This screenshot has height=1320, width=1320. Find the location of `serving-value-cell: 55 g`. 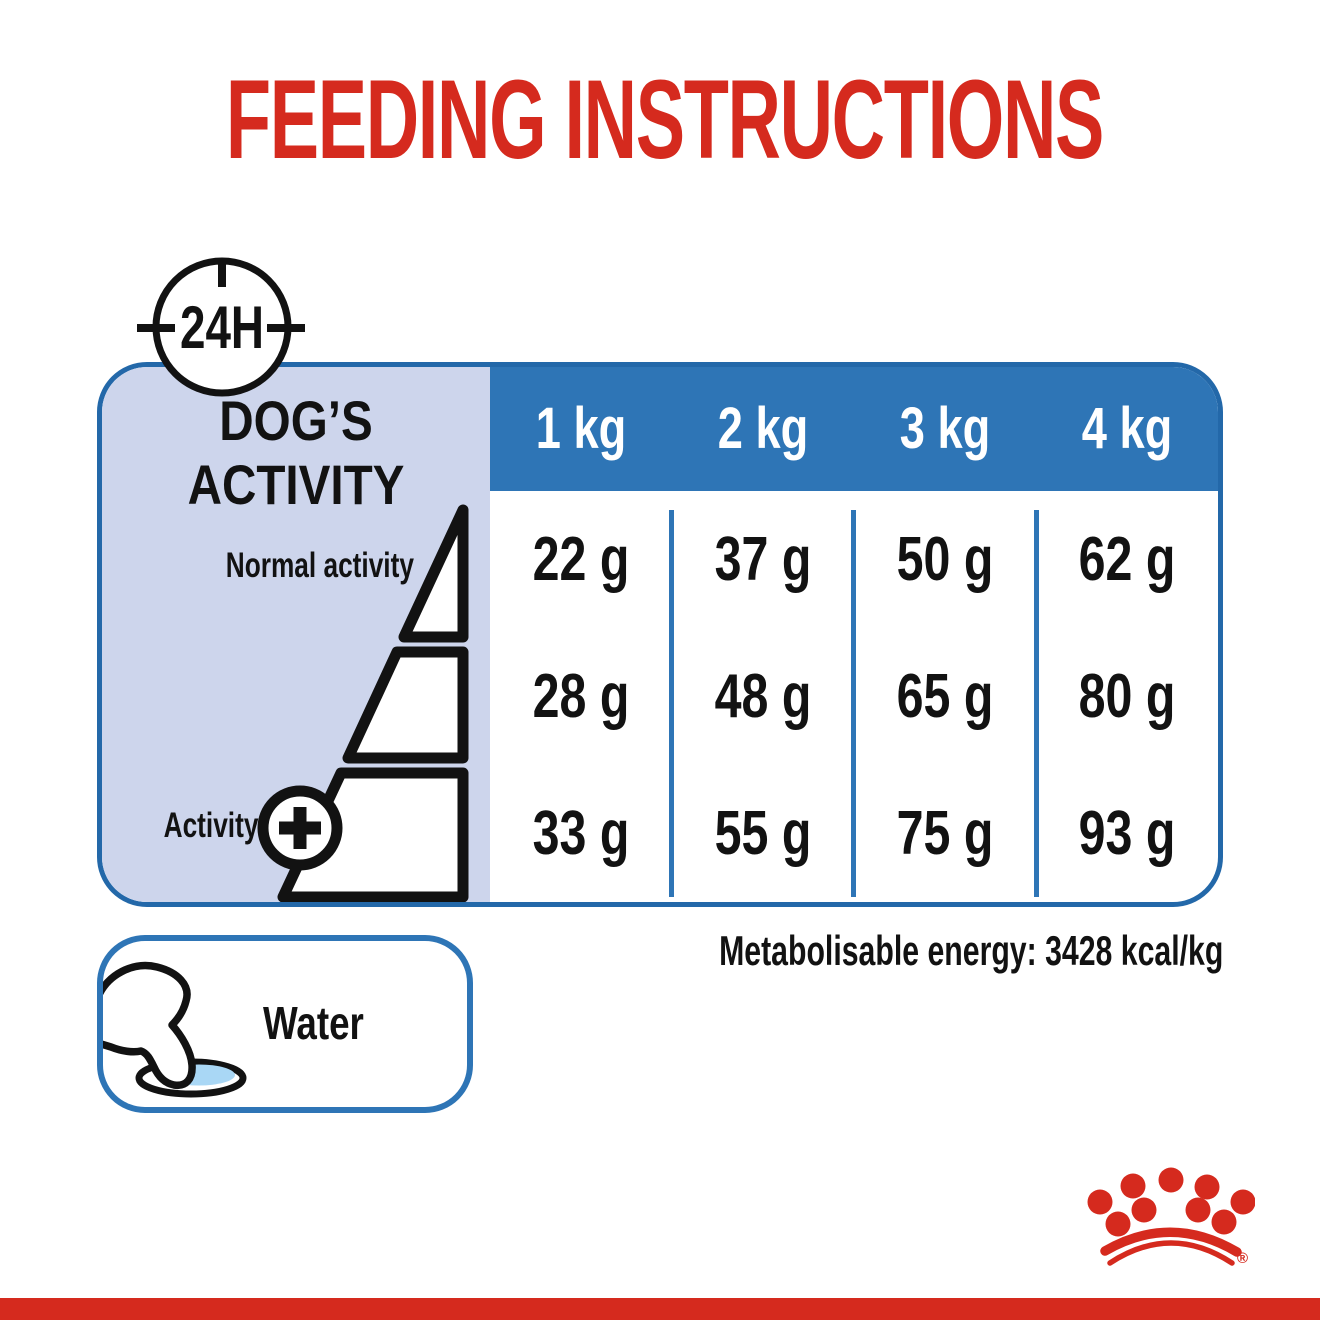

serving-value-cell: 55 g is located at coordinates (763, 833).